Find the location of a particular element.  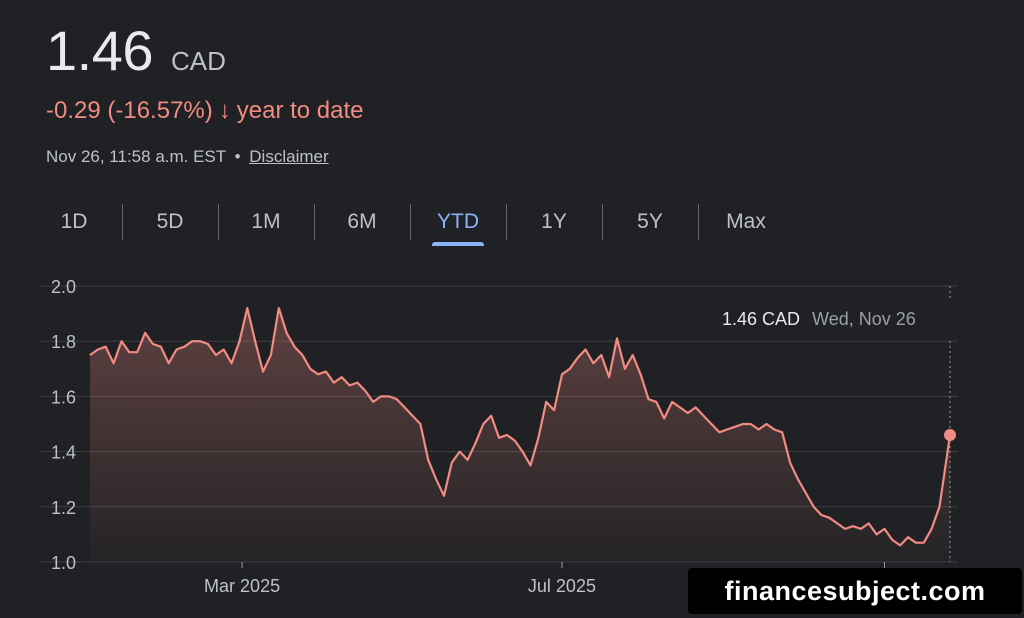

tab-max: Max is located at coordinates (746, 222).